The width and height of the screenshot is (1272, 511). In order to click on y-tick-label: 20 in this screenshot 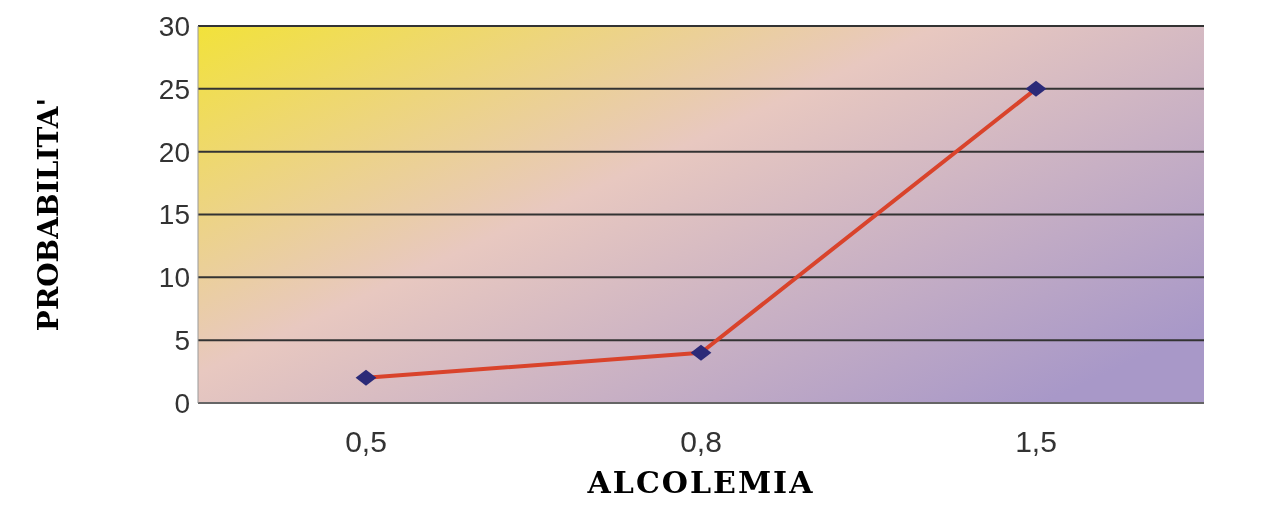, I will do `click(174, 152)`.